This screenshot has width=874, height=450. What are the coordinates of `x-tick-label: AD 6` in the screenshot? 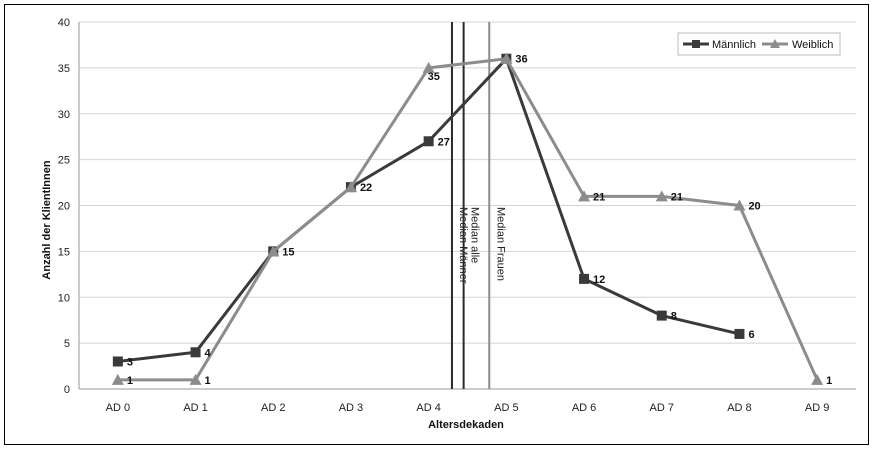 It's located at (584, 408).